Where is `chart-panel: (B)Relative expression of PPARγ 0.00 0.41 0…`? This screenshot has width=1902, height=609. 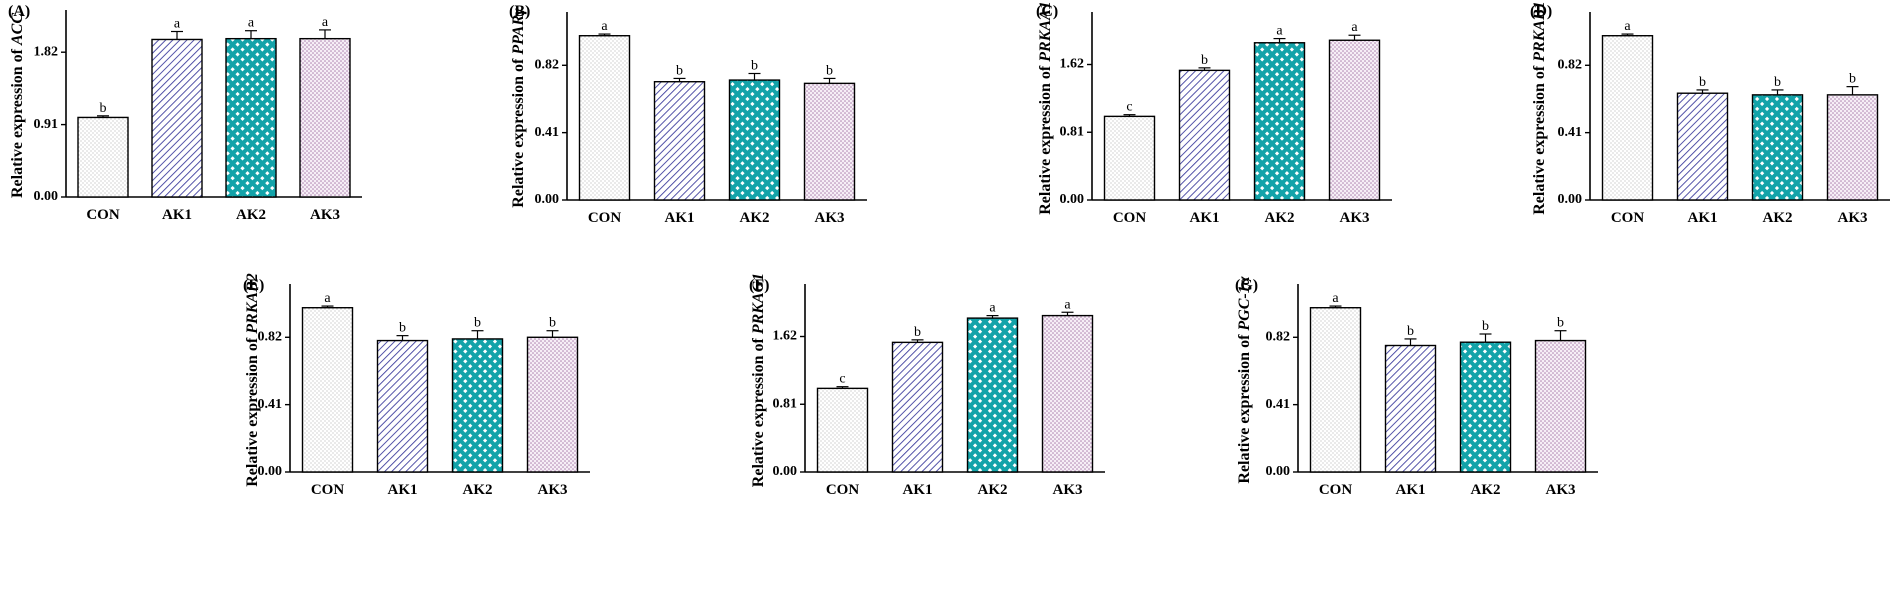 chart-panel: (B)Relative expression of PPARγ 0.00 0.41 0… is located at coordinates (688, 114).